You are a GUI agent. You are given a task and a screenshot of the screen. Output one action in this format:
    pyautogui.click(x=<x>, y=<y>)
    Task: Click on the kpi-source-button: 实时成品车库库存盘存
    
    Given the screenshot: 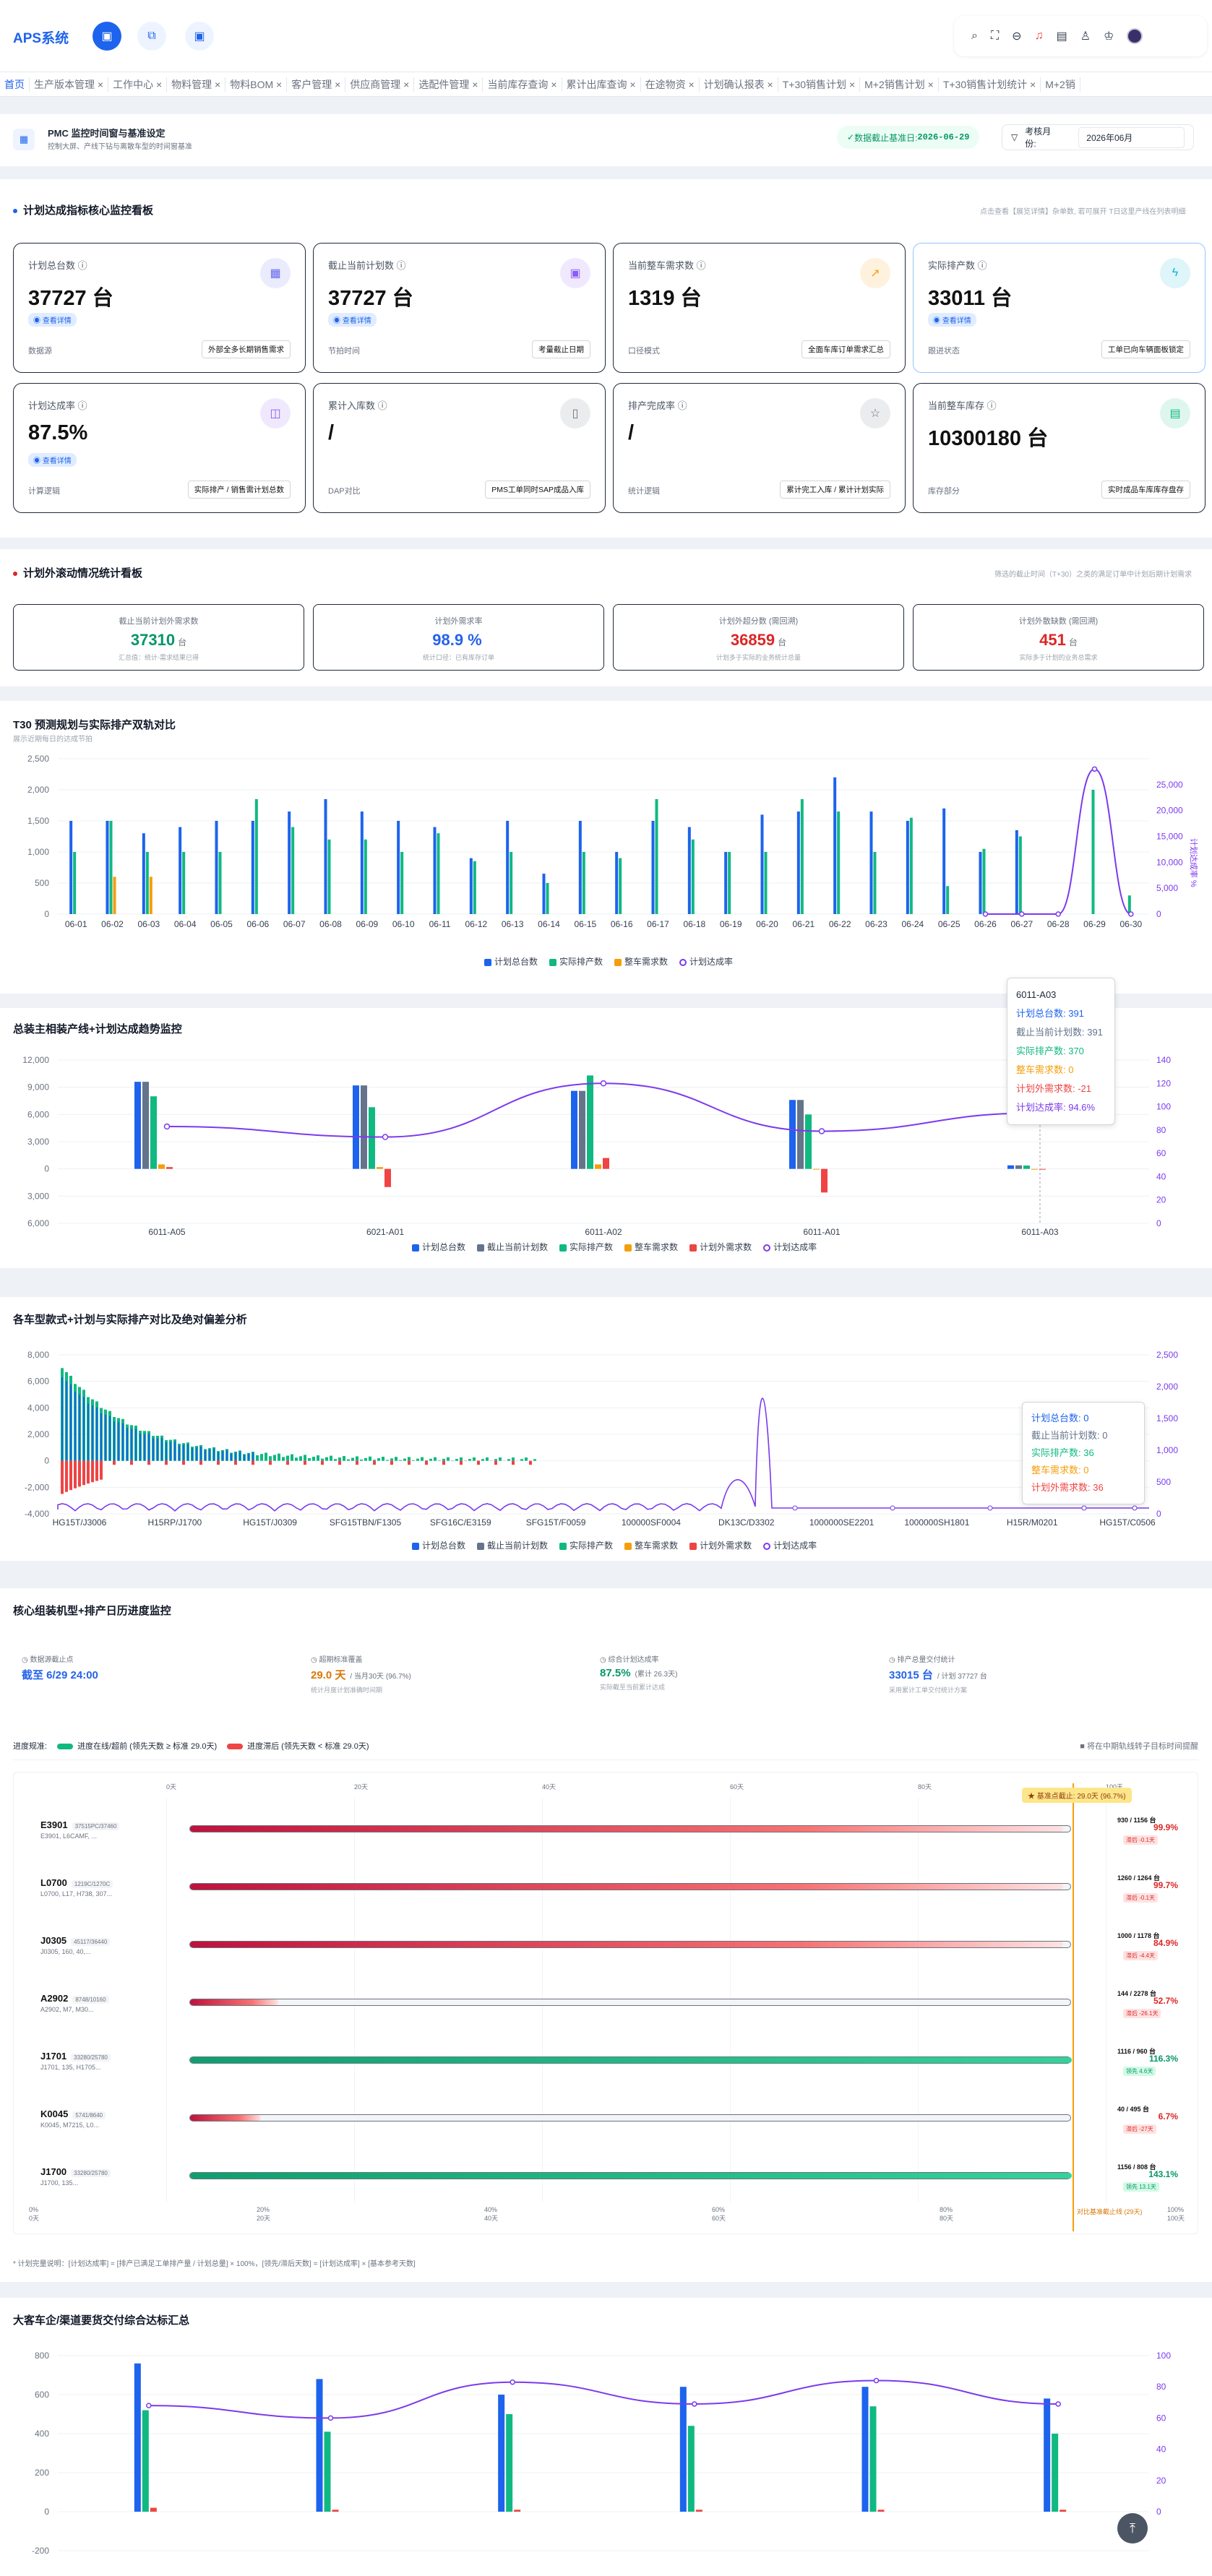 What is the action you would take?
    pyautogui.click(x=1145, y=490)
    